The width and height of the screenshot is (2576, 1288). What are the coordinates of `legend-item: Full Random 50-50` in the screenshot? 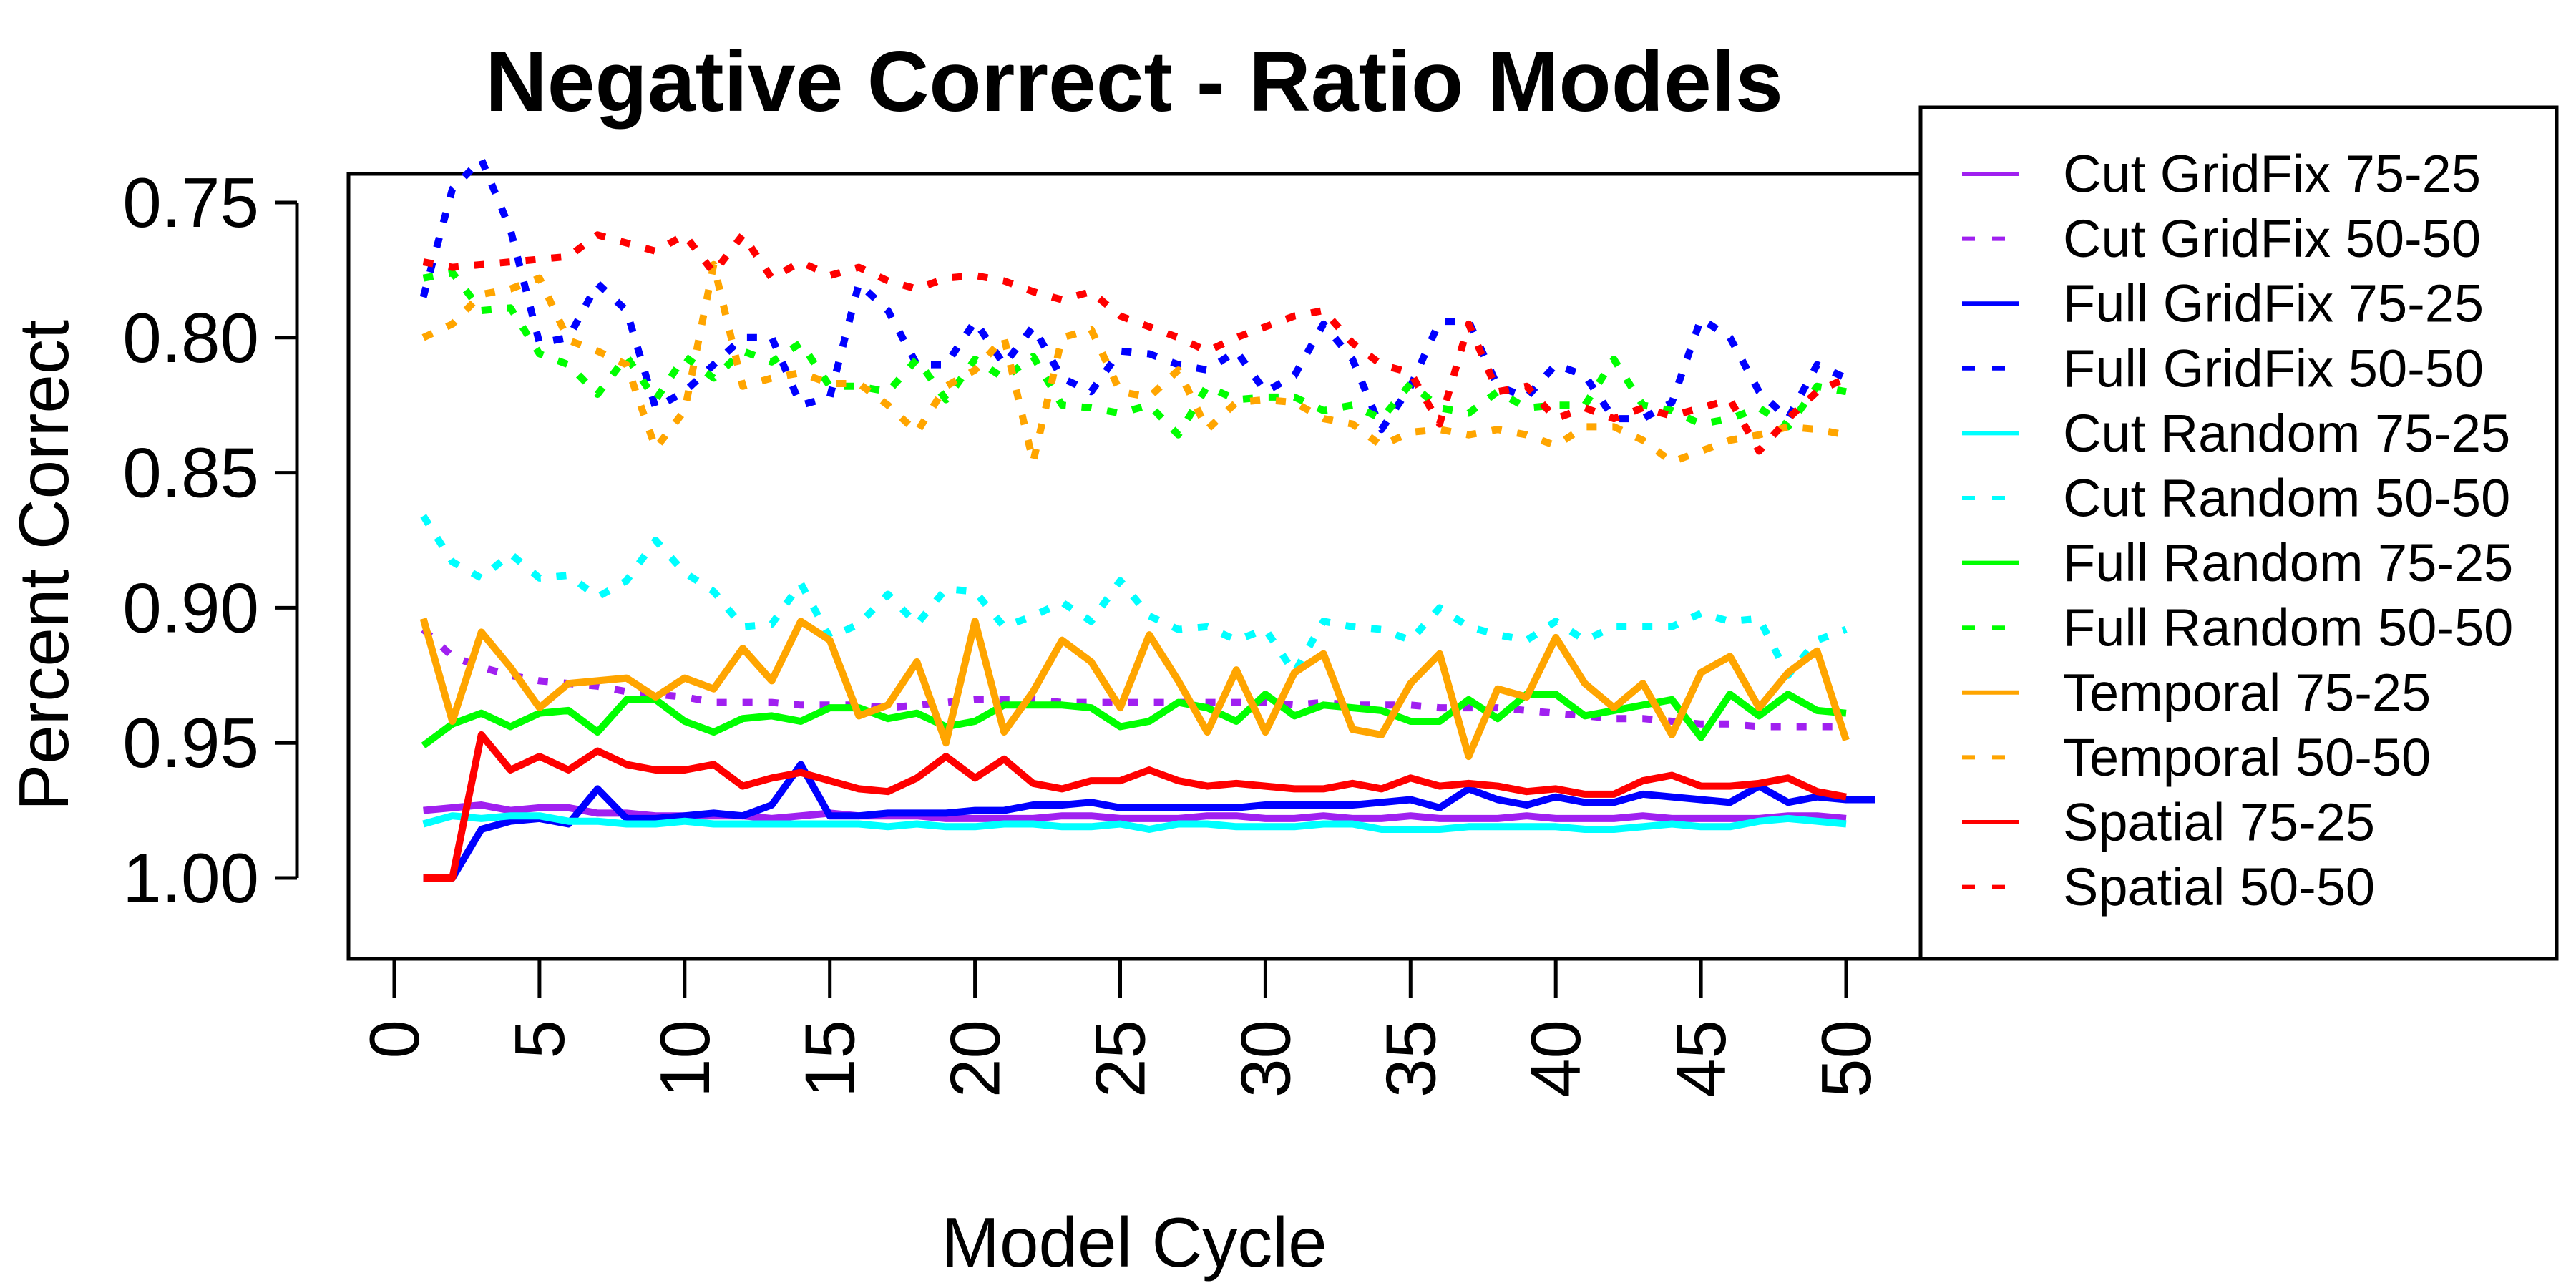 It's located at (2237, 628).